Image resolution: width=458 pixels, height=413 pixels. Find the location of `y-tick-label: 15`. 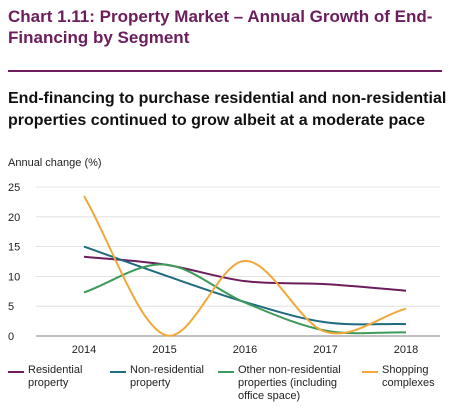

y-tick-label: 15 is located at coordinates (14, 248).